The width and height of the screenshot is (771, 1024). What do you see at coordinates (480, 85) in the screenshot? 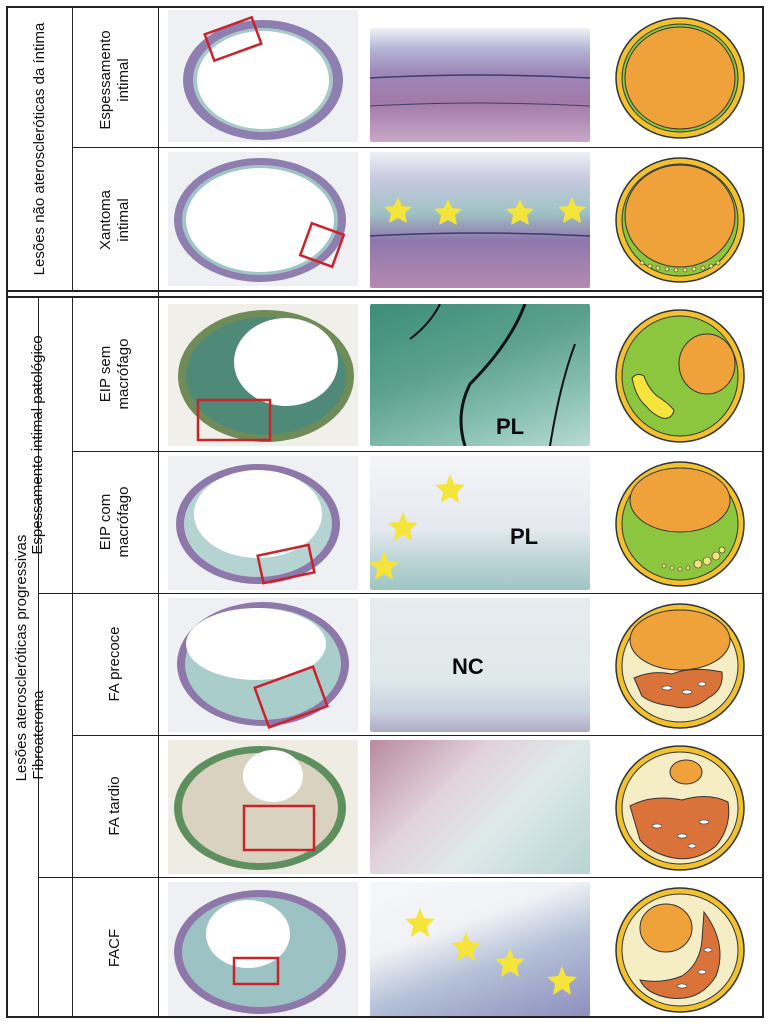
I see `micrograph-row1` at bounding box center [480, 85].